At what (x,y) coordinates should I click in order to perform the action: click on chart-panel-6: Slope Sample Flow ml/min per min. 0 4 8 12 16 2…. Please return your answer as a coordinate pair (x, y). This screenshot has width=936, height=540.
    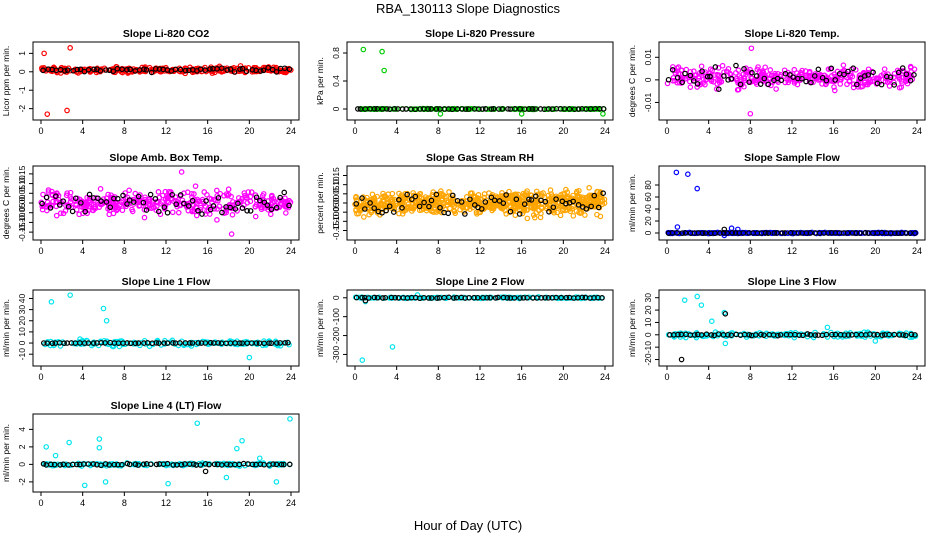
    Looking at the image, I should click on (776, 204).